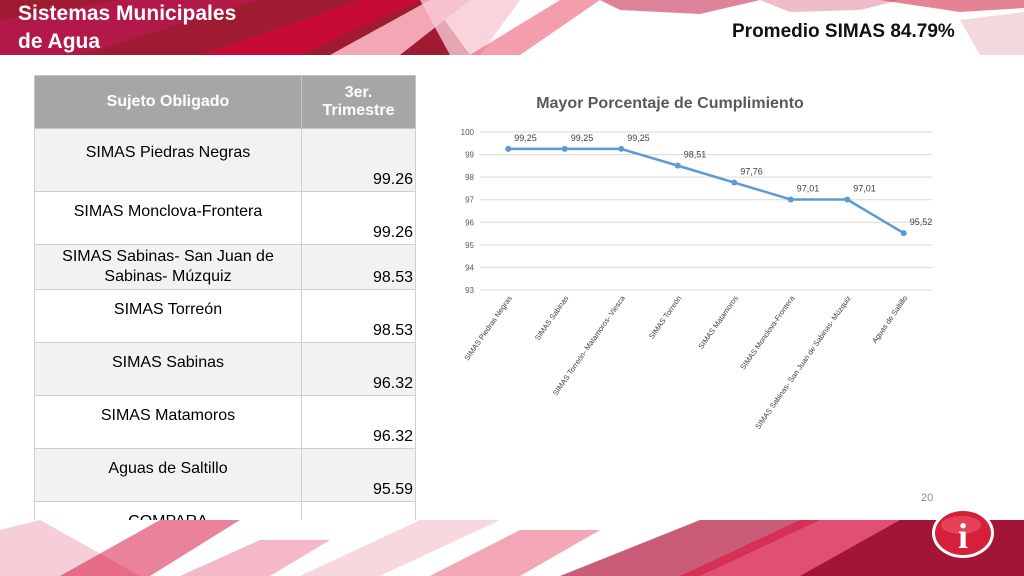 The height and width of the screenshot is (576, 1024). I want to click on row-name: SIMAS Matamoros, so click(168, 422).